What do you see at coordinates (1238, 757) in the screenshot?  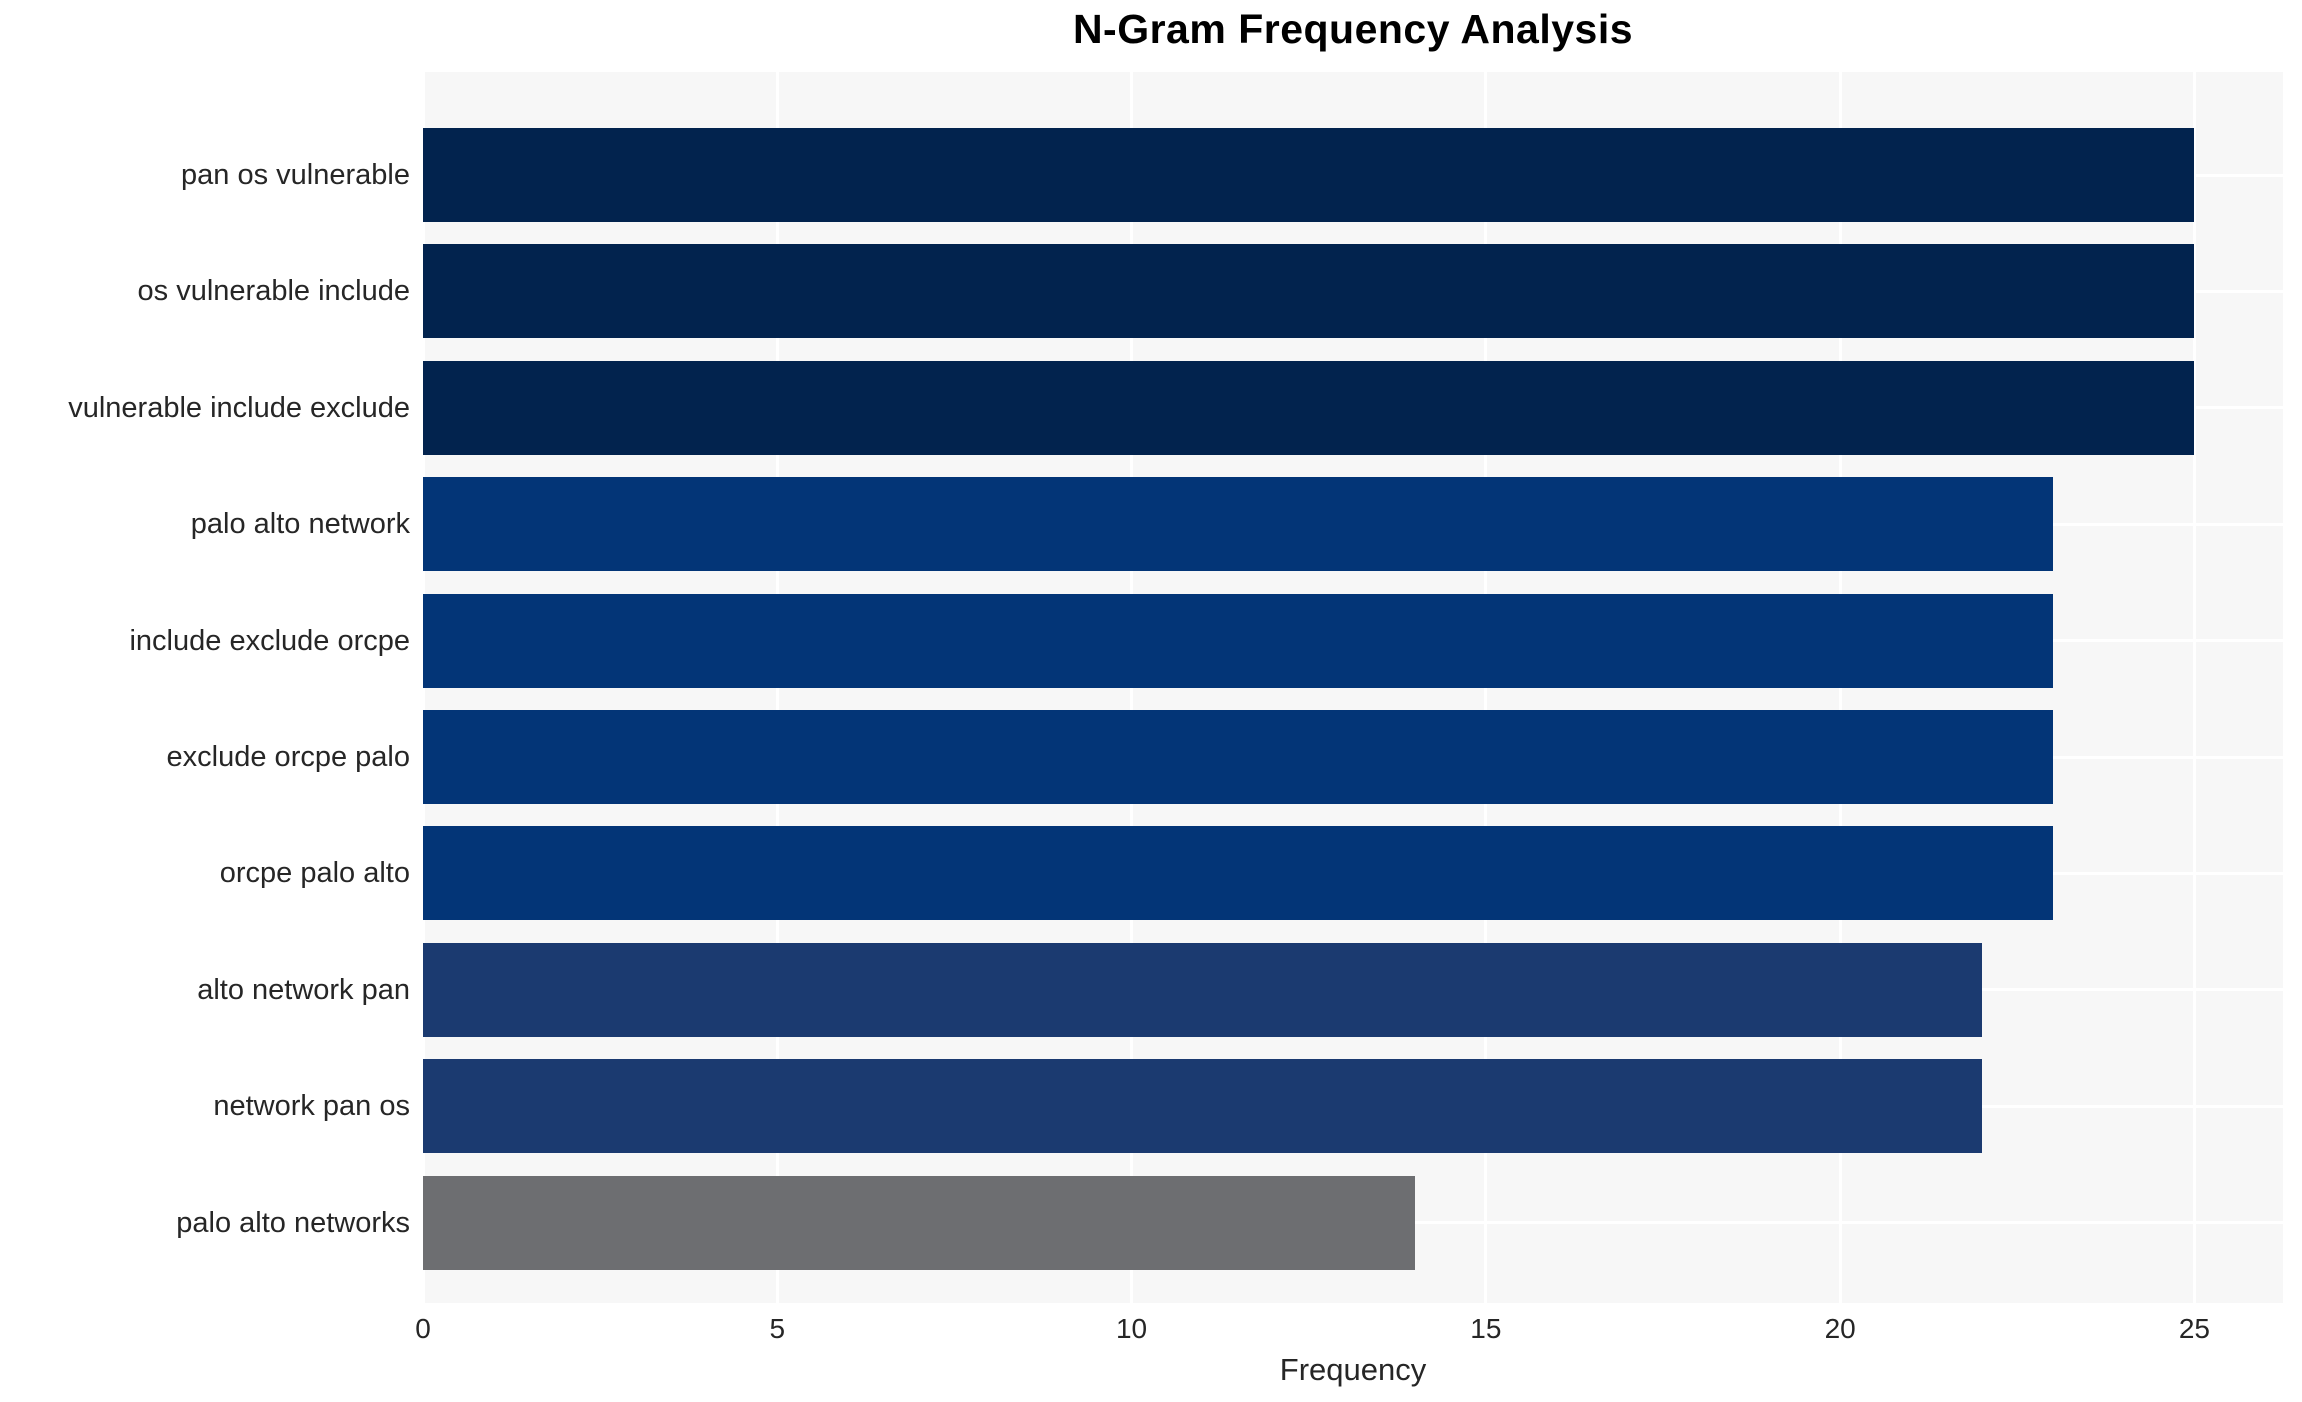 I see `bar-exclude-orcpe-palo` at bounding box center [1238, 757].